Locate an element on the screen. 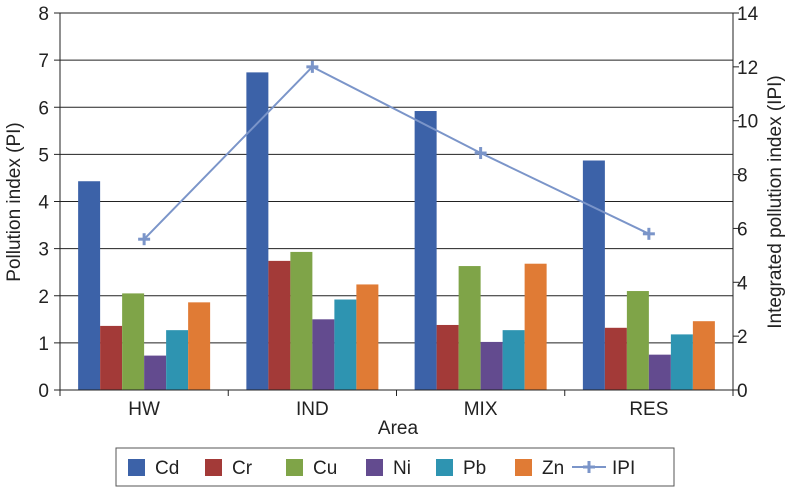  legend-label-cd: Cd is located at coordinates (167, 468).